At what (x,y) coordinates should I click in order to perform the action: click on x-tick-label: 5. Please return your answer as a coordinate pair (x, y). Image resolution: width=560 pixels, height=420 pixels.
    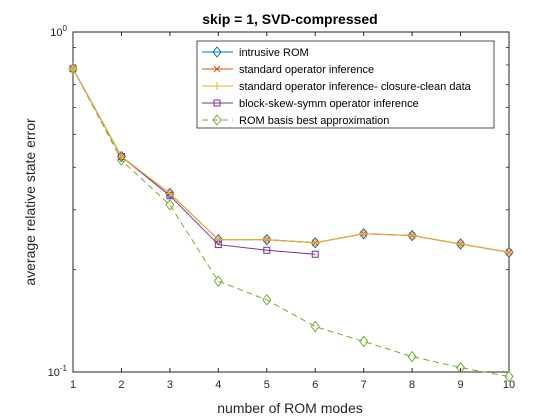
    Looking at the image, I should click on (267, 385).